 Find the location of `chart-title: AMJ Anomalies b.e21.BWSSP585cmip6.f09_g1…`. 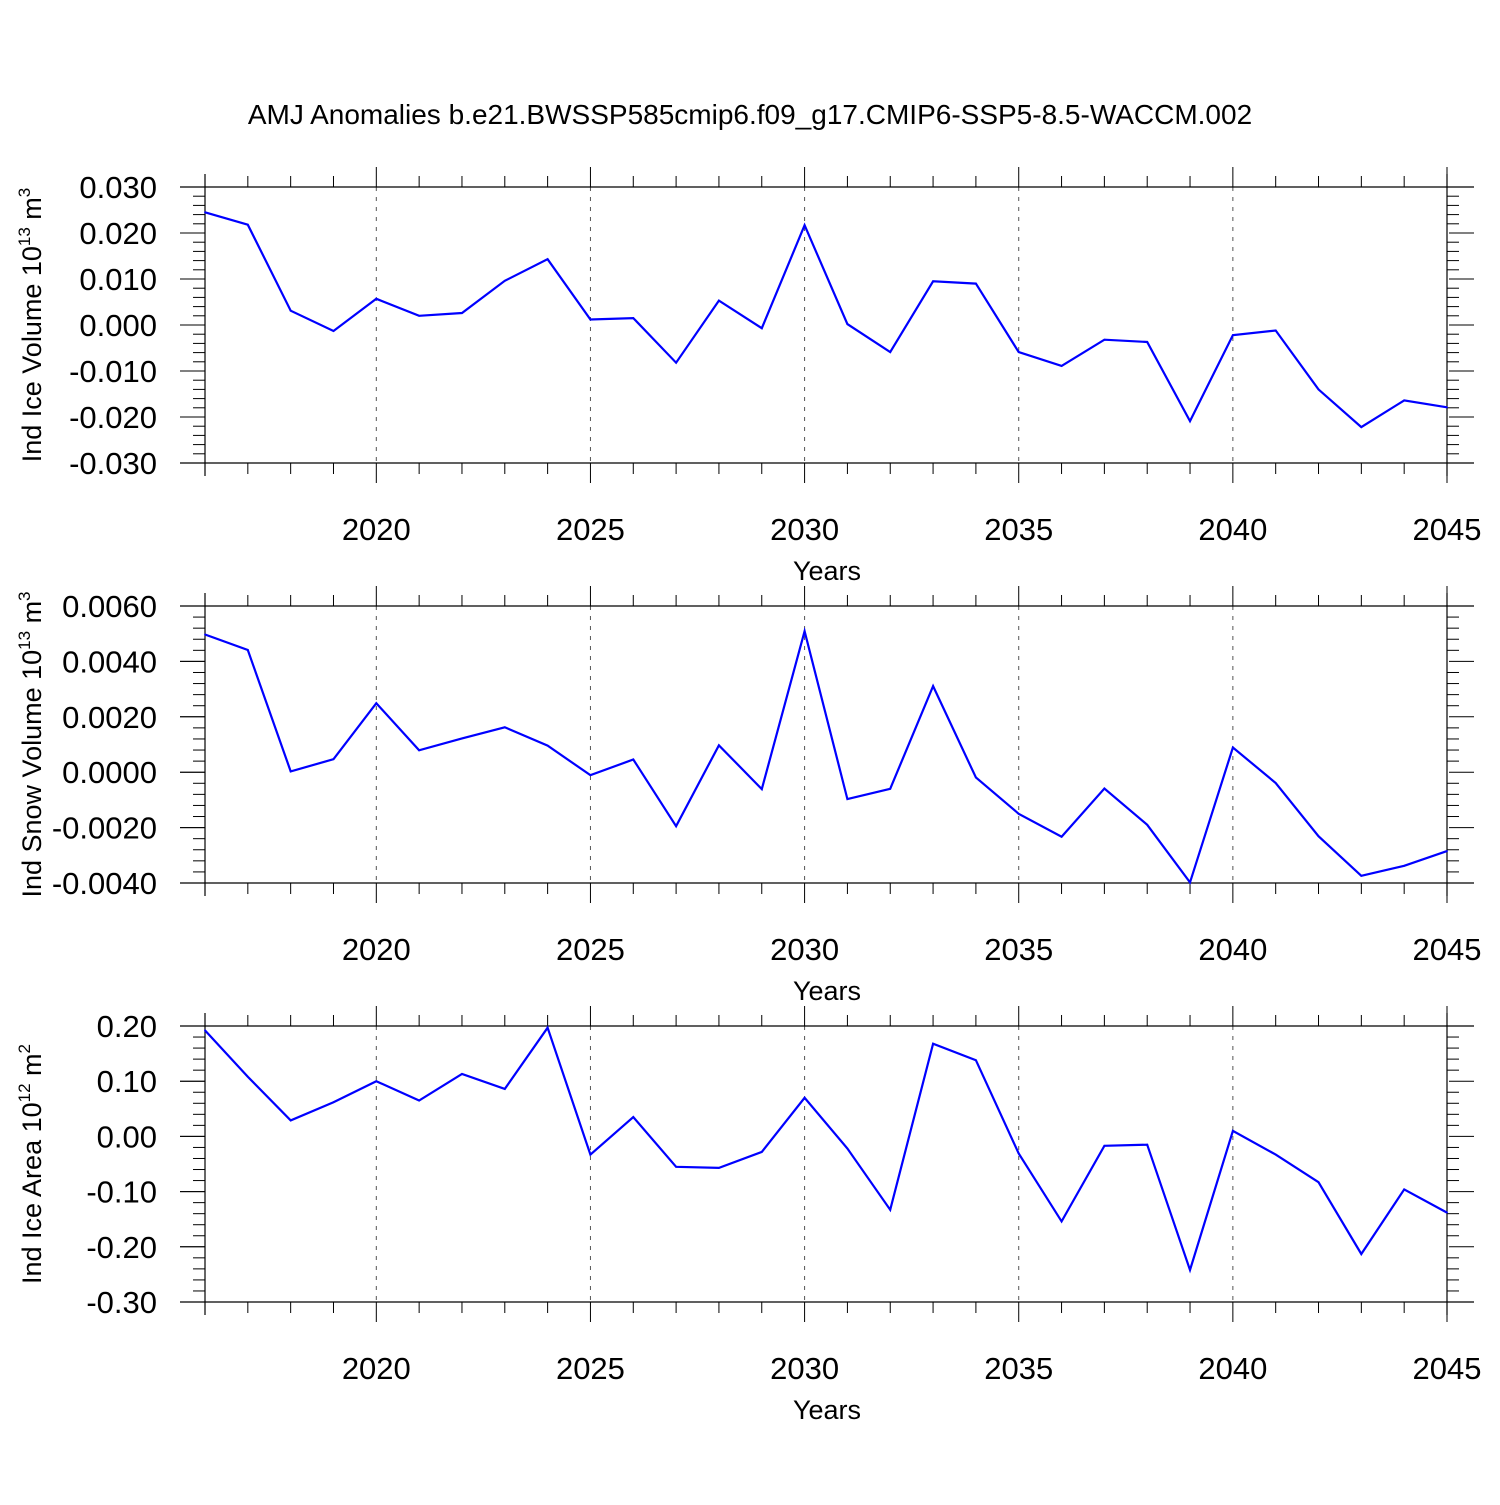

chart-title: AMJ Anomalies b.e21.BWSSP585cmip6.f09_g1… is located at coordinates (750, 114).